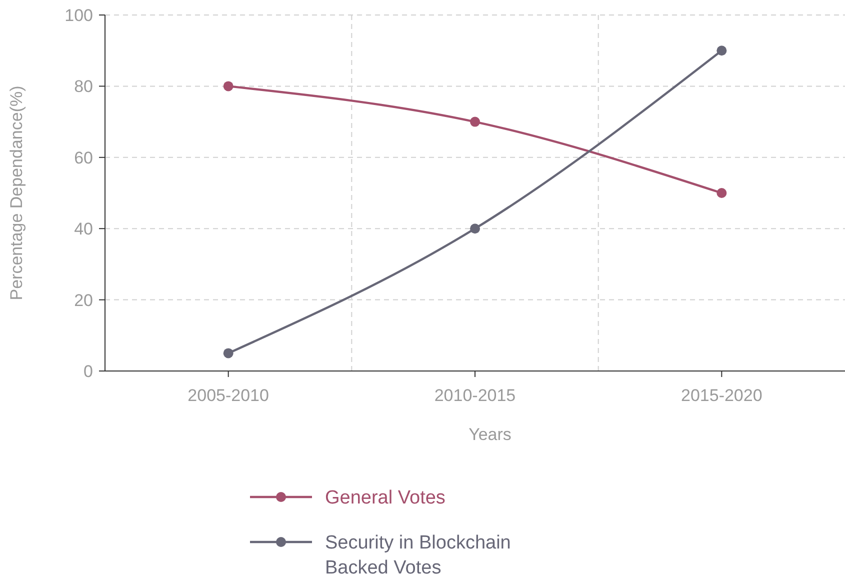  Describe the element at coordinates (16, 193) in the screenshot. I see `y-axis-title: Percentage Dependance(%)` at that location.